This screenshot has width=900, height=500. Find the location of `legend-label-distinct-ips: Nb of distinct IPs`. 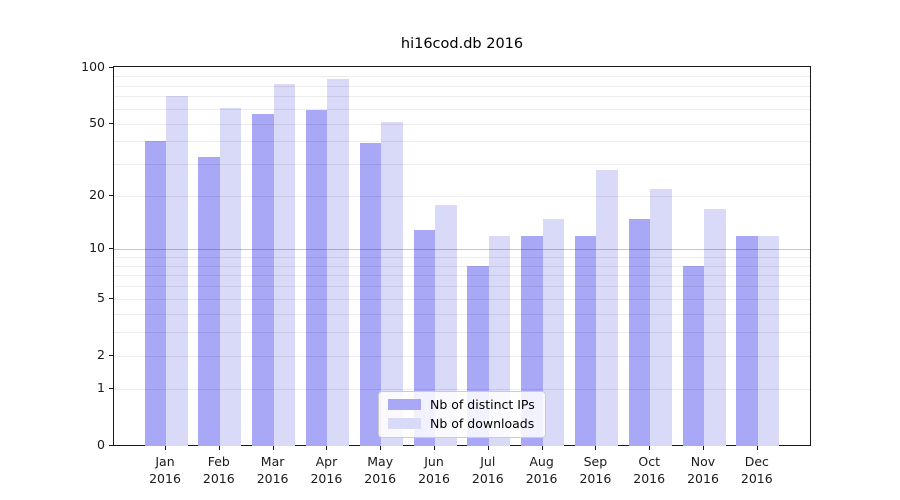

legend-label-distinct-ips: Nb of distinct IPs is located at coordinates (482, 404).